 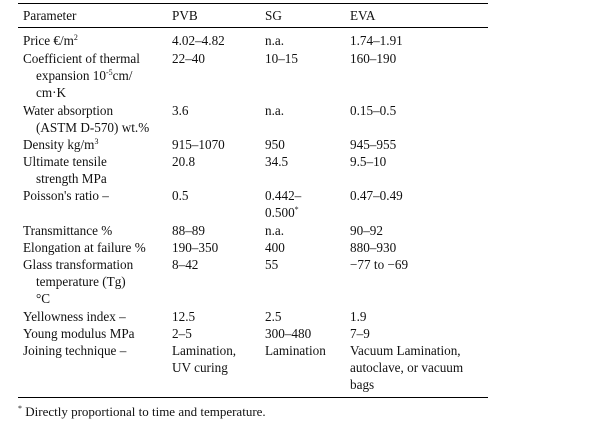 I want to click on cell-sg: 34.5, so click(x=277, y=161).